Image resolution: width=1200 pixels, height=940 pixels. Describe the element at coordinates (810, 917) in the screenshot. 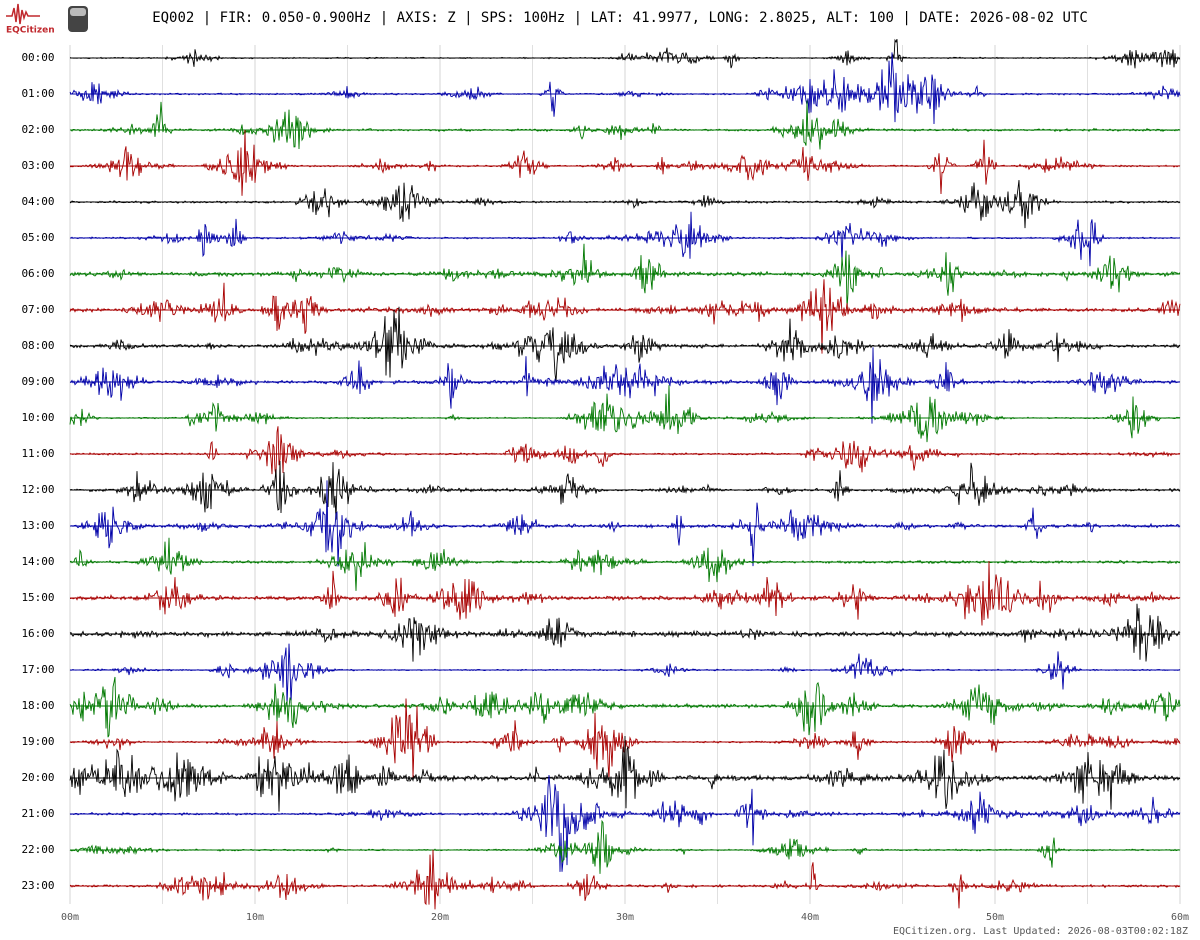

I see `x-tick-label: 40m` at that location.